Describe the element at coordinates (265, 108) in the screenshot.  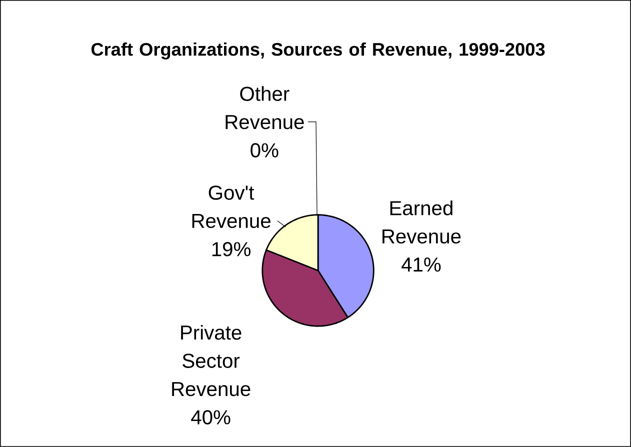
I see `category-label: Other Revenue` at that location.